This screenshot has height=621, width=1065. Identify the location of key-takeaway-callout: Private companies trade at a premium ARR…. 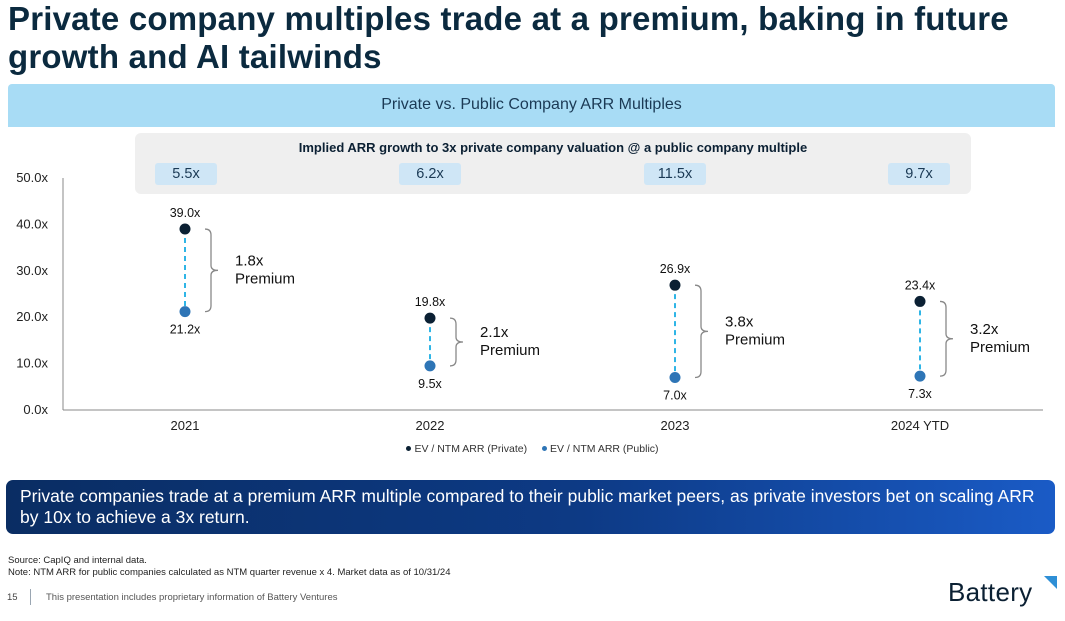
(530, 507).